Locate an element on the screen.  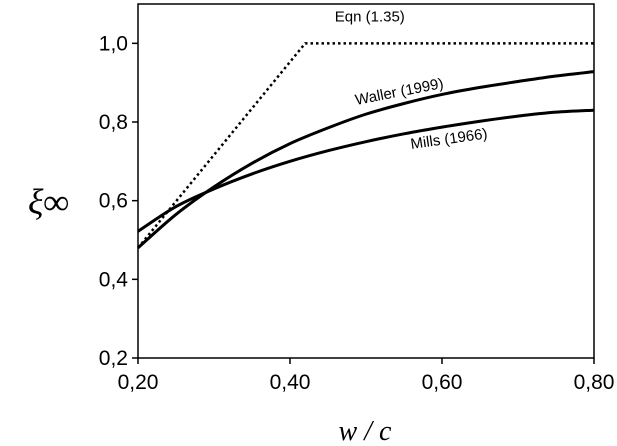
y-tick-label: 0,8 is located at coordinates (113, 122).